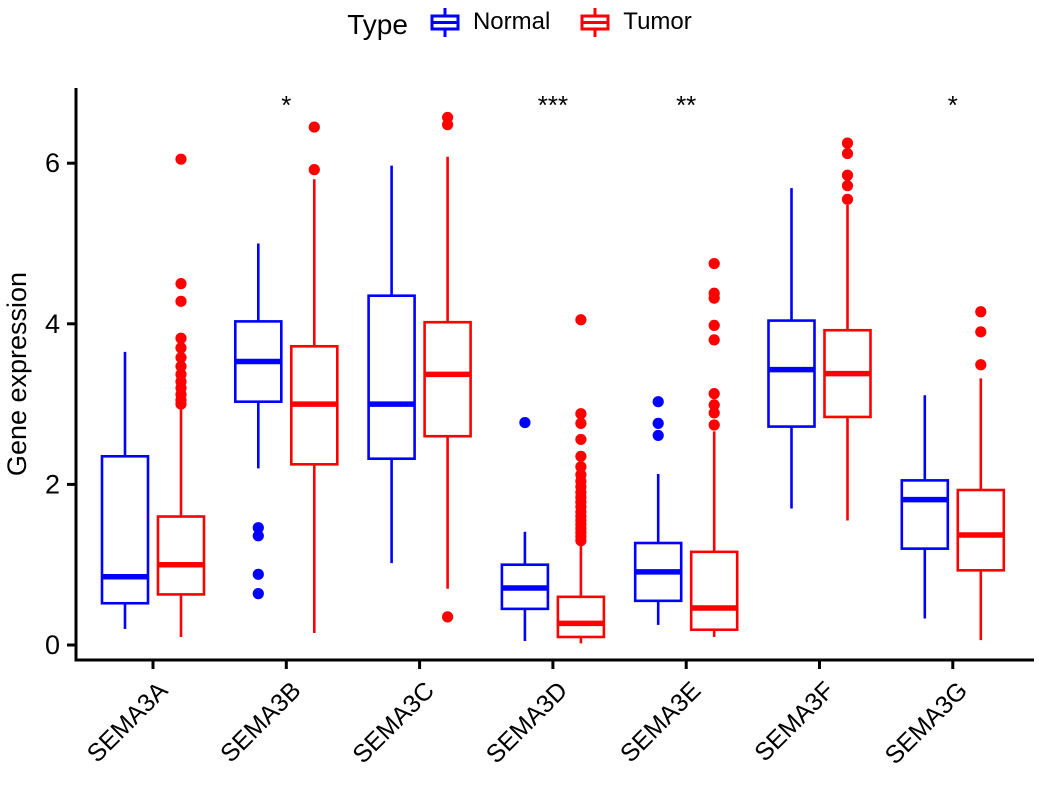 The image size is (1039, 806). What do you see at coordinates (953, 105) in the screenshot?
I see `significance-star-SEMA3G: *` at bounding box center [953, 105].